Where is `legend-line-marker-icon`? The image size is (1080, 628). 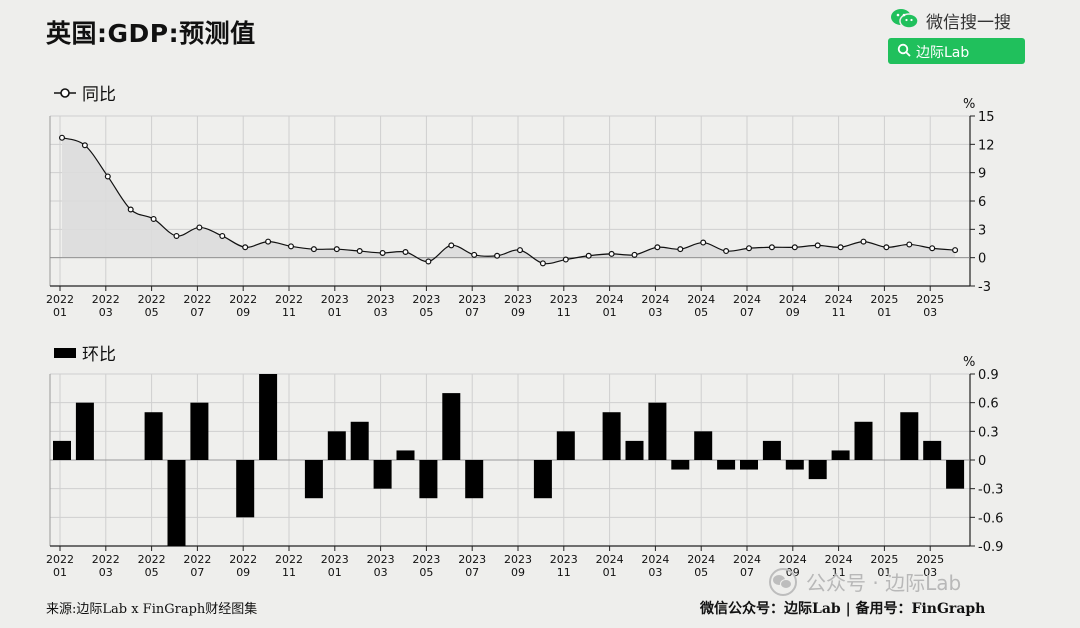
legend-line-marker-icon is located at coordinates (65, 92).